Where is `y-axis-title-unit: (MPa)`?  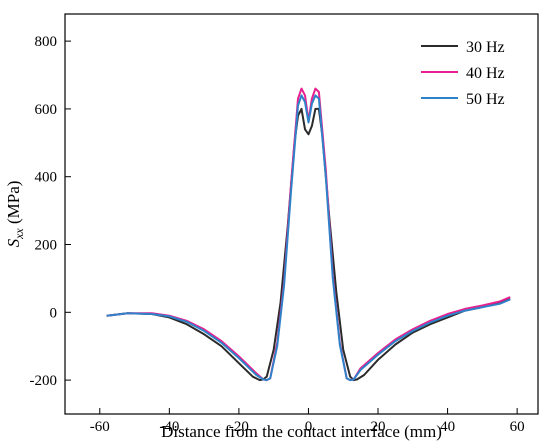
y-axis-title-unit: (MPa) is located at coordinates (13, 205).